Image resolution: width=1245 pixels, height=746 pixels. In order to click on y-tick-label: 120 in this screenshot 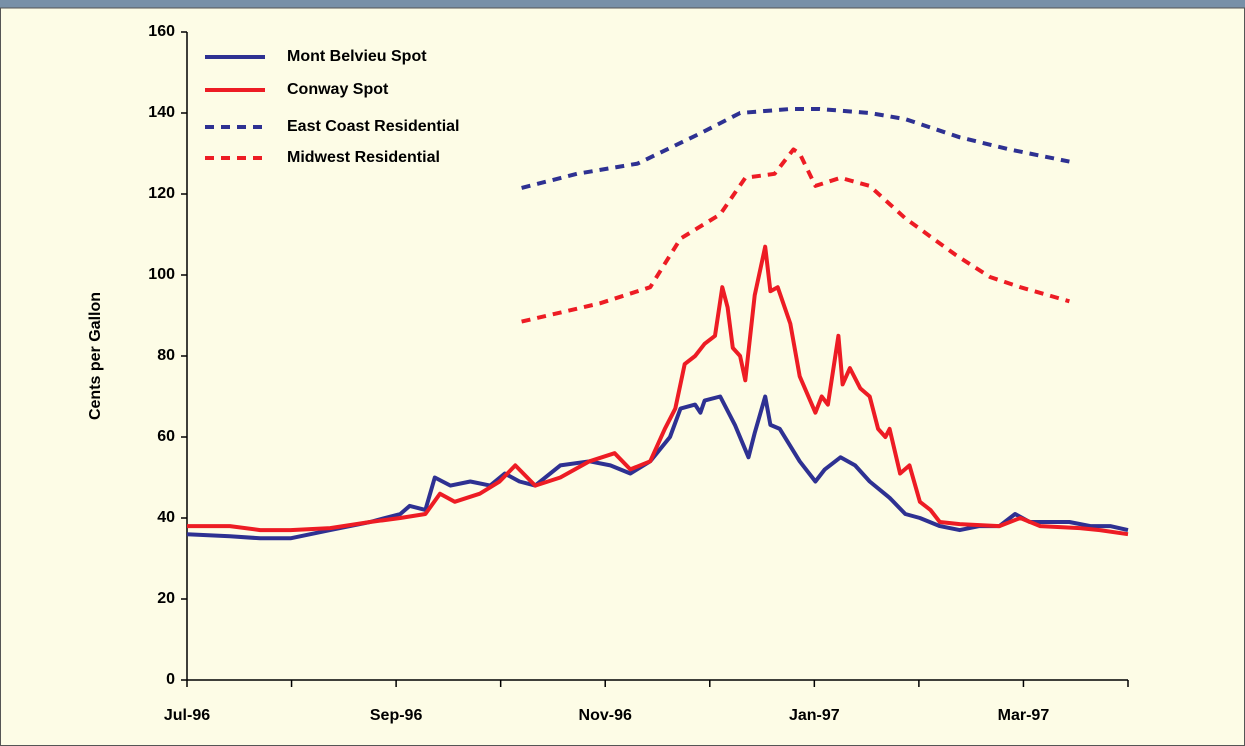, I will do `click(161, 193)`.